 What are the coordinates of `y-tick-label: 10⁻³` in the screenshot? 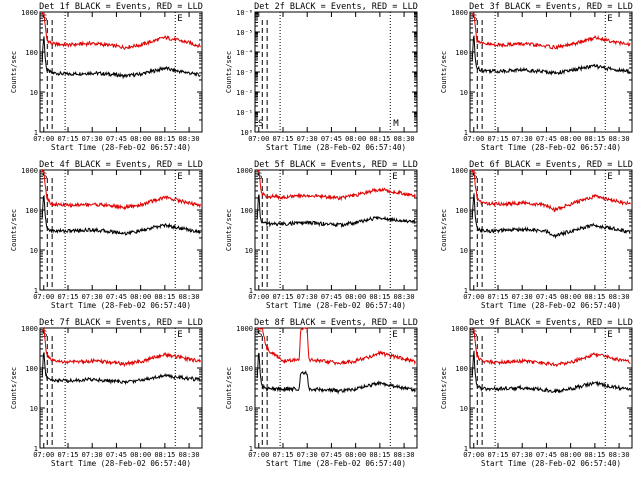 It's located at (244, 73).